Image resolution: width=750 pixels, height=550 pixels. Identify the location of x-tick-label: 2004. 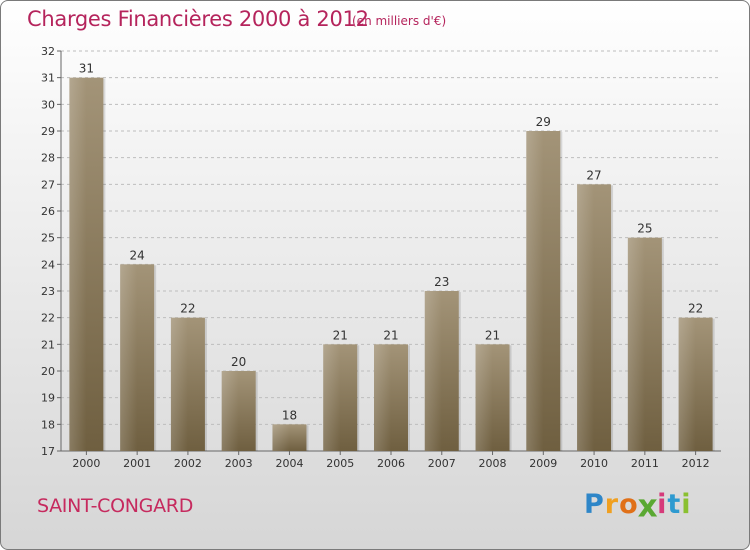
(289, 463).